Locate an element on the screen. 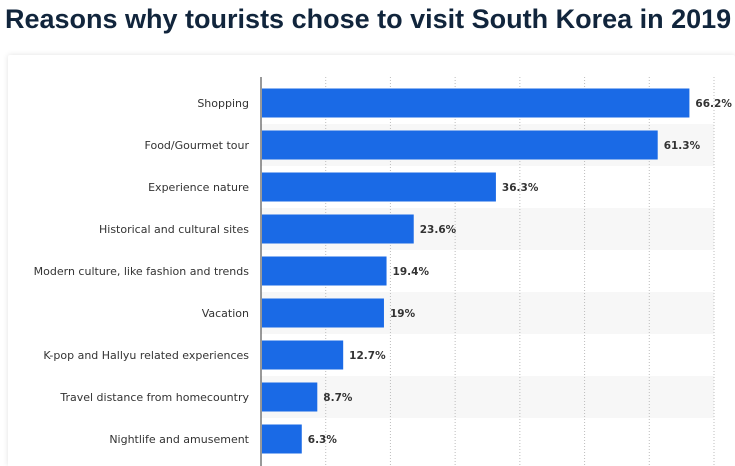  value-label: 66.2% is located at coordinates (713, 104).